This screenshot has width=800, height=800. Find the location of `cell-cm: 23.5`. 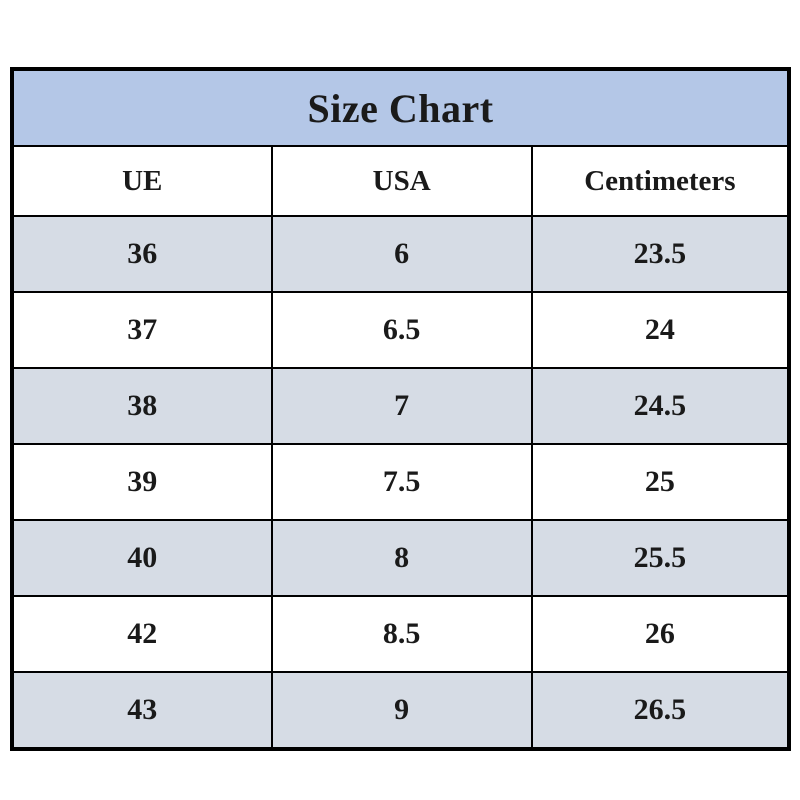

cell-cm: 23.5 is located at coordinates (660, 254).